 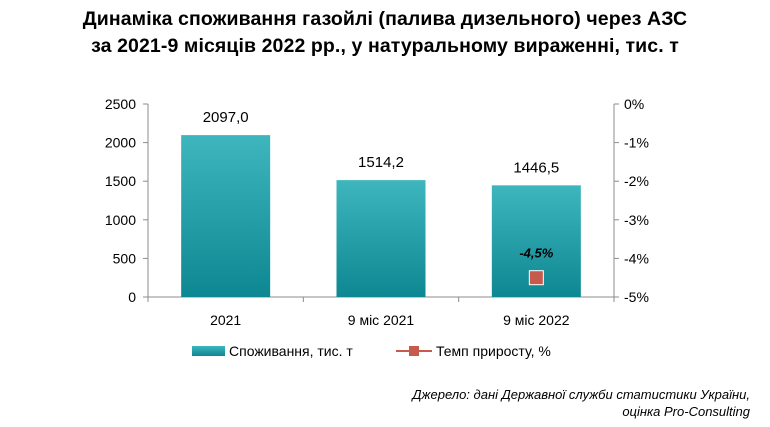 I want to click on y-tick-label: 2000, so click(x=120, y=143).